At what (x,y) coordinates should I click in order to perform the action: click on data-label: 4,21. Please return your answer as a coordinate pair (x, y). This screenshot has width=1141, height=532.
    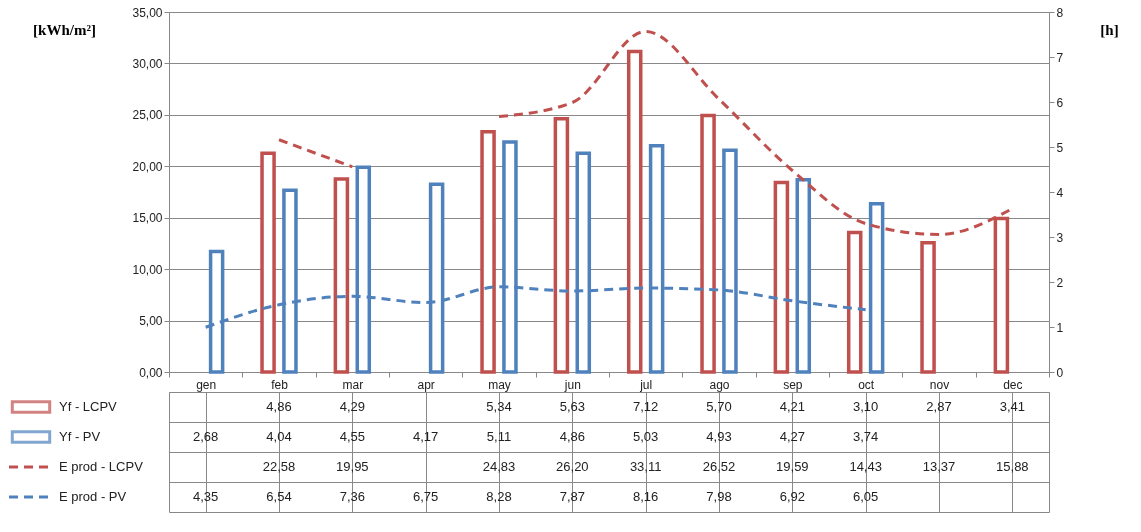
    Looking at the image, I should click on (792, 406).